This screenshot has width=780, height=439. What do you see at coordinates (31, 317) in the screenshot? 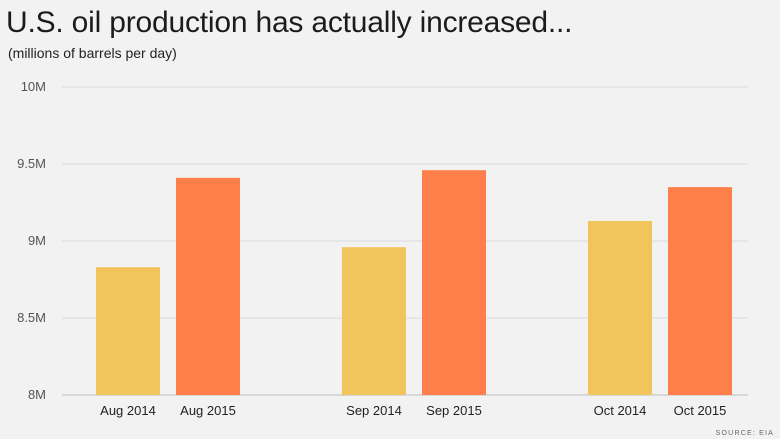
I see `y-tick-label: 8.5M` at bounding box center [31, 317].